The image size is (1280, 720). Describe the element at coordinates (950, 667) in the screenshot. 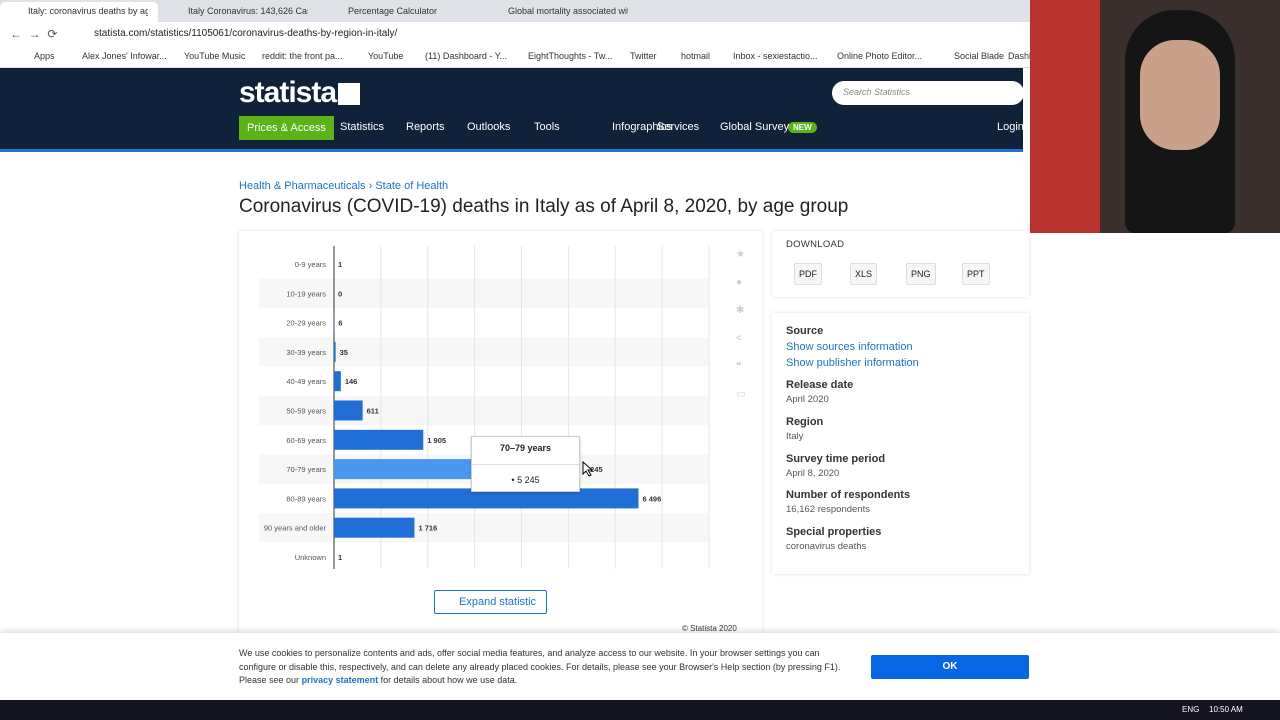

I see `ok-button: OK` at that location.